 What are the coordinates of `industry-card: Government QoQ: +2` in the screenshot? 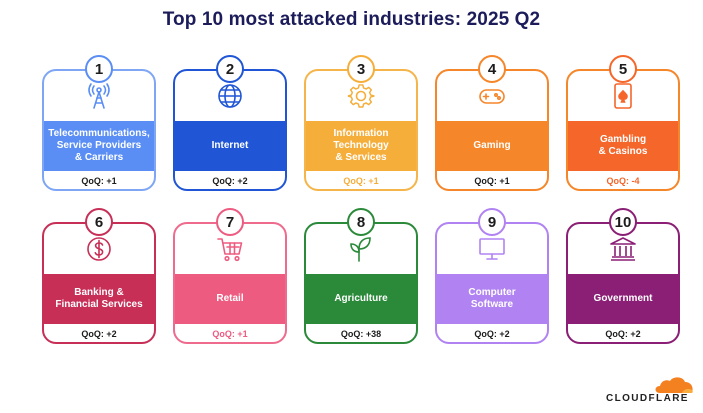 It's located at (623, 283).